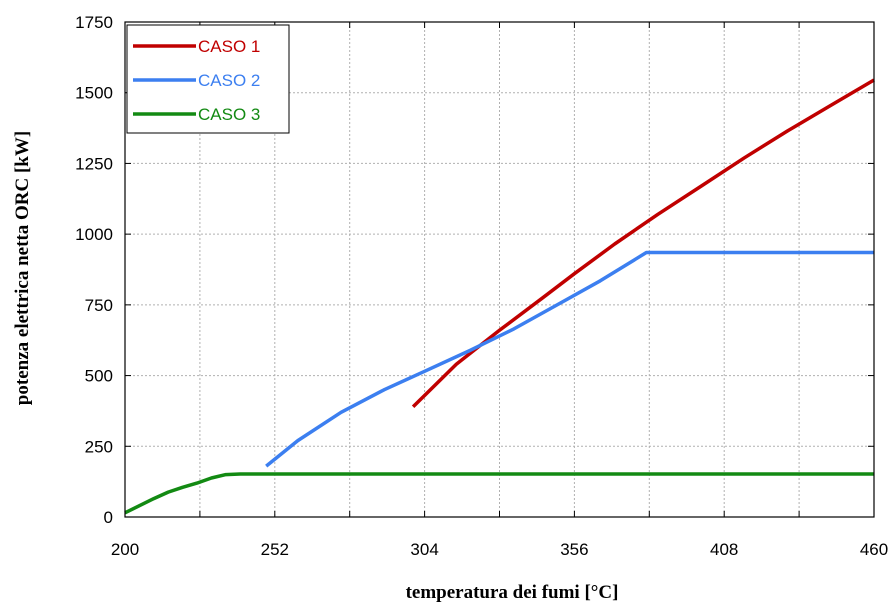 The height and width of the screenshot is (608, 892). What do you see at coordinates (99, 305) in the screenshot?
I see `y-tick-label: 750` at bounding box center [99, 305].